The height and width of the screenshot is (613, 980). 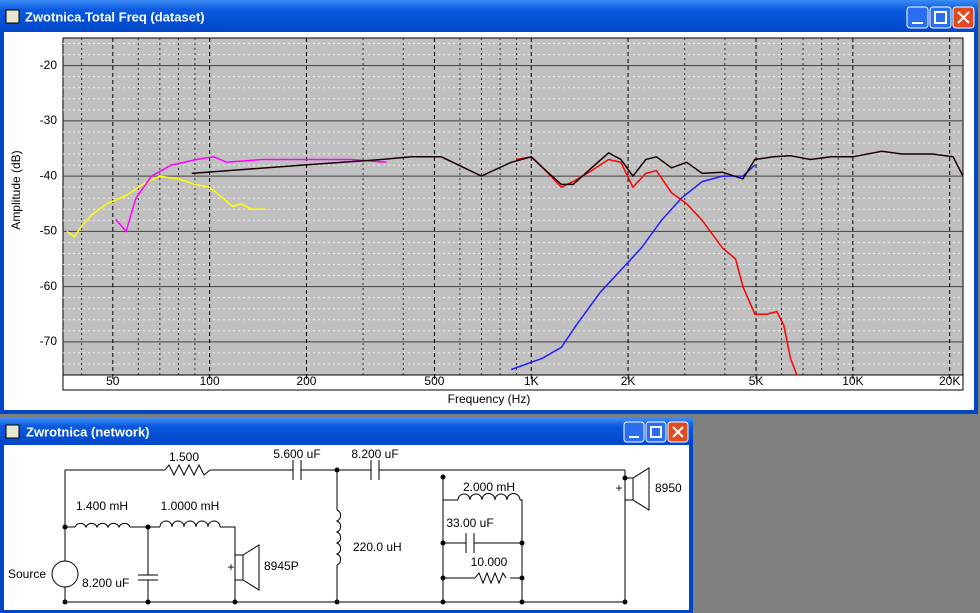 I want to click on component-label: 1.400 mH, so click(x=102, y=506).